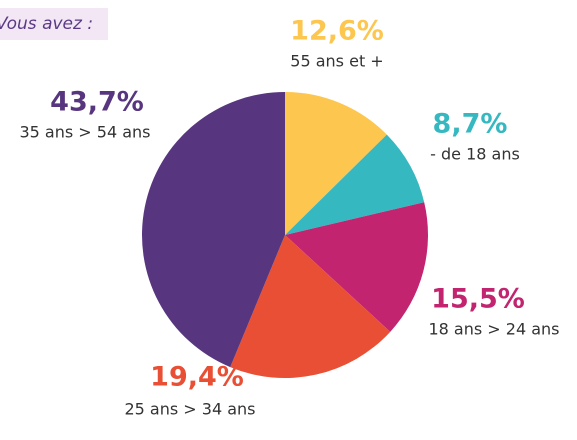 This screenshot has width=577, height=440. I want to click on value-label: 8,7%, so click(470, 124).